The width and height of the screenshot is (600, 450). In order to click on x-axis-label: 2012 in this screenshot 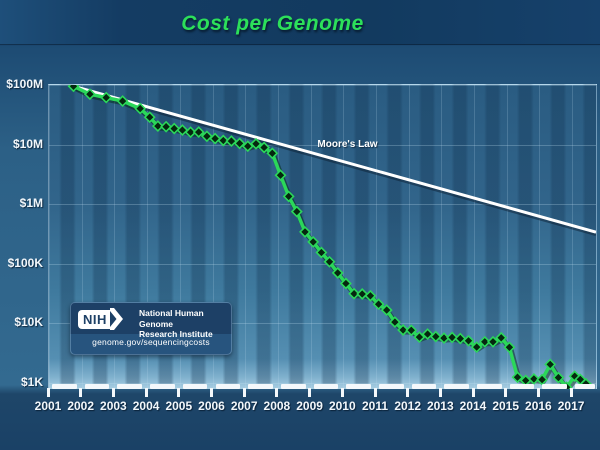, I will do `click(408, 406)`.